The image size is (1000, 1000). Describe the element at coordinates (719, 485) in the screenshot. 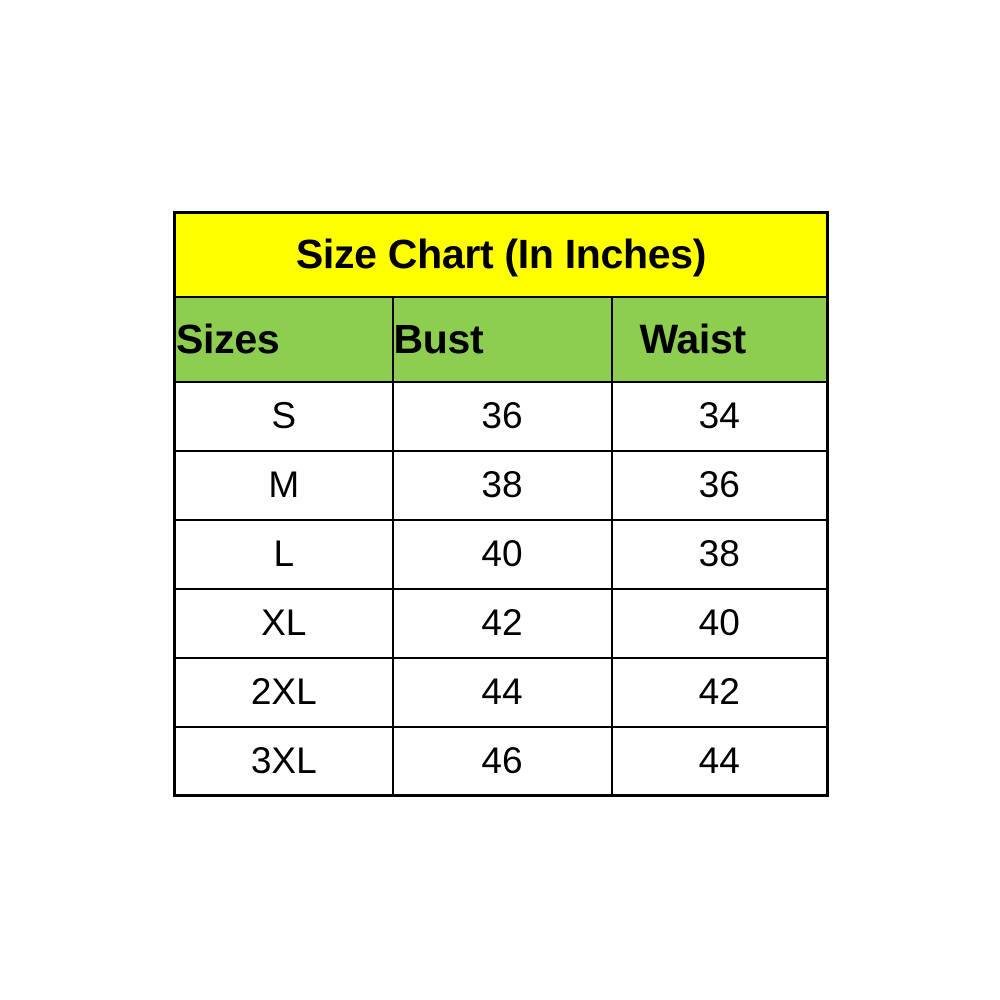

I see `cell-waist: 36` at that location.